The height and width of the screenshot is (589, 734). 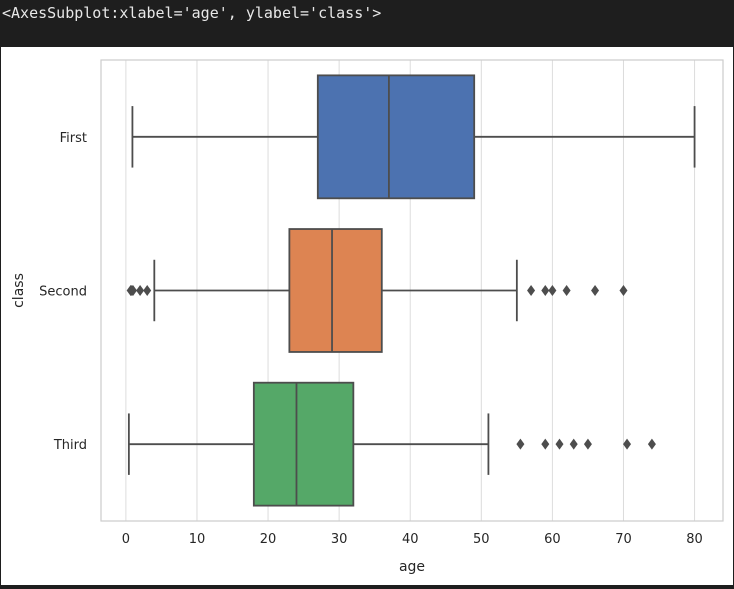 I want to click on x-tick-label: 60, so click(x=552, y=539).